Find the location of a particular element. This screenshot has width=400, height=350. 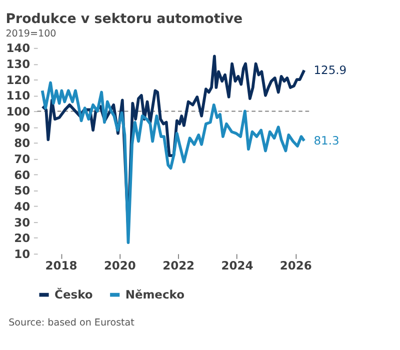

chart-title: Produkce v sektoru automotive is located at coordinates (124, 20).